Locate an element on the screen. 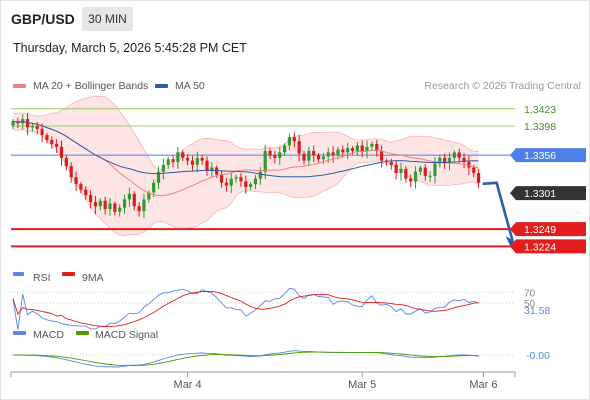 This screenshot has height=400, width=590. forecast-arrow is located at coordinates (498, 211).